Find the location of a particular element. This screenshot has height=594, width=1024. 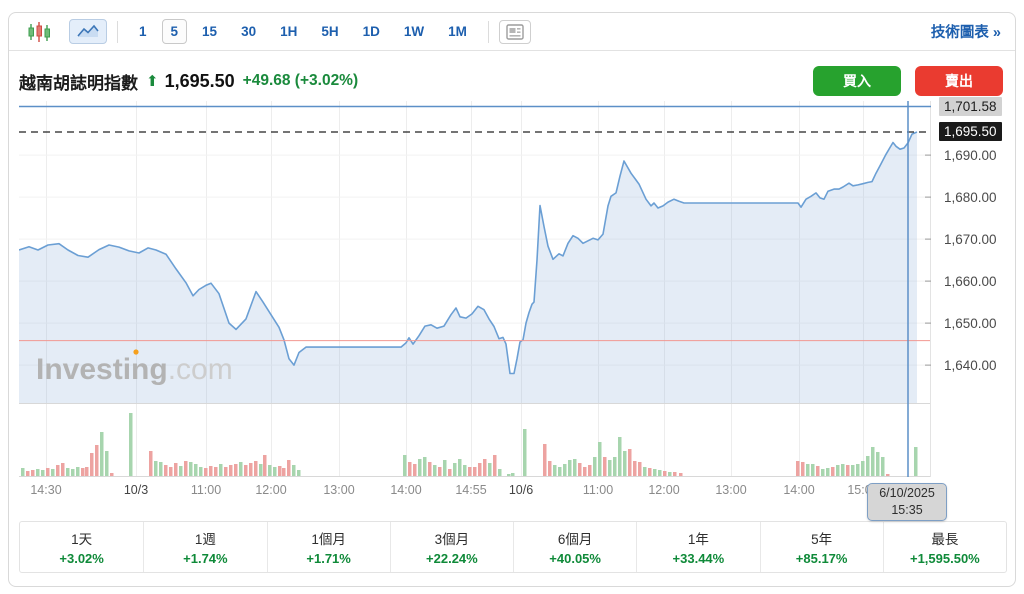

performance-cell-5年: 5年 +85.17% is located at coordinates (821, 547).